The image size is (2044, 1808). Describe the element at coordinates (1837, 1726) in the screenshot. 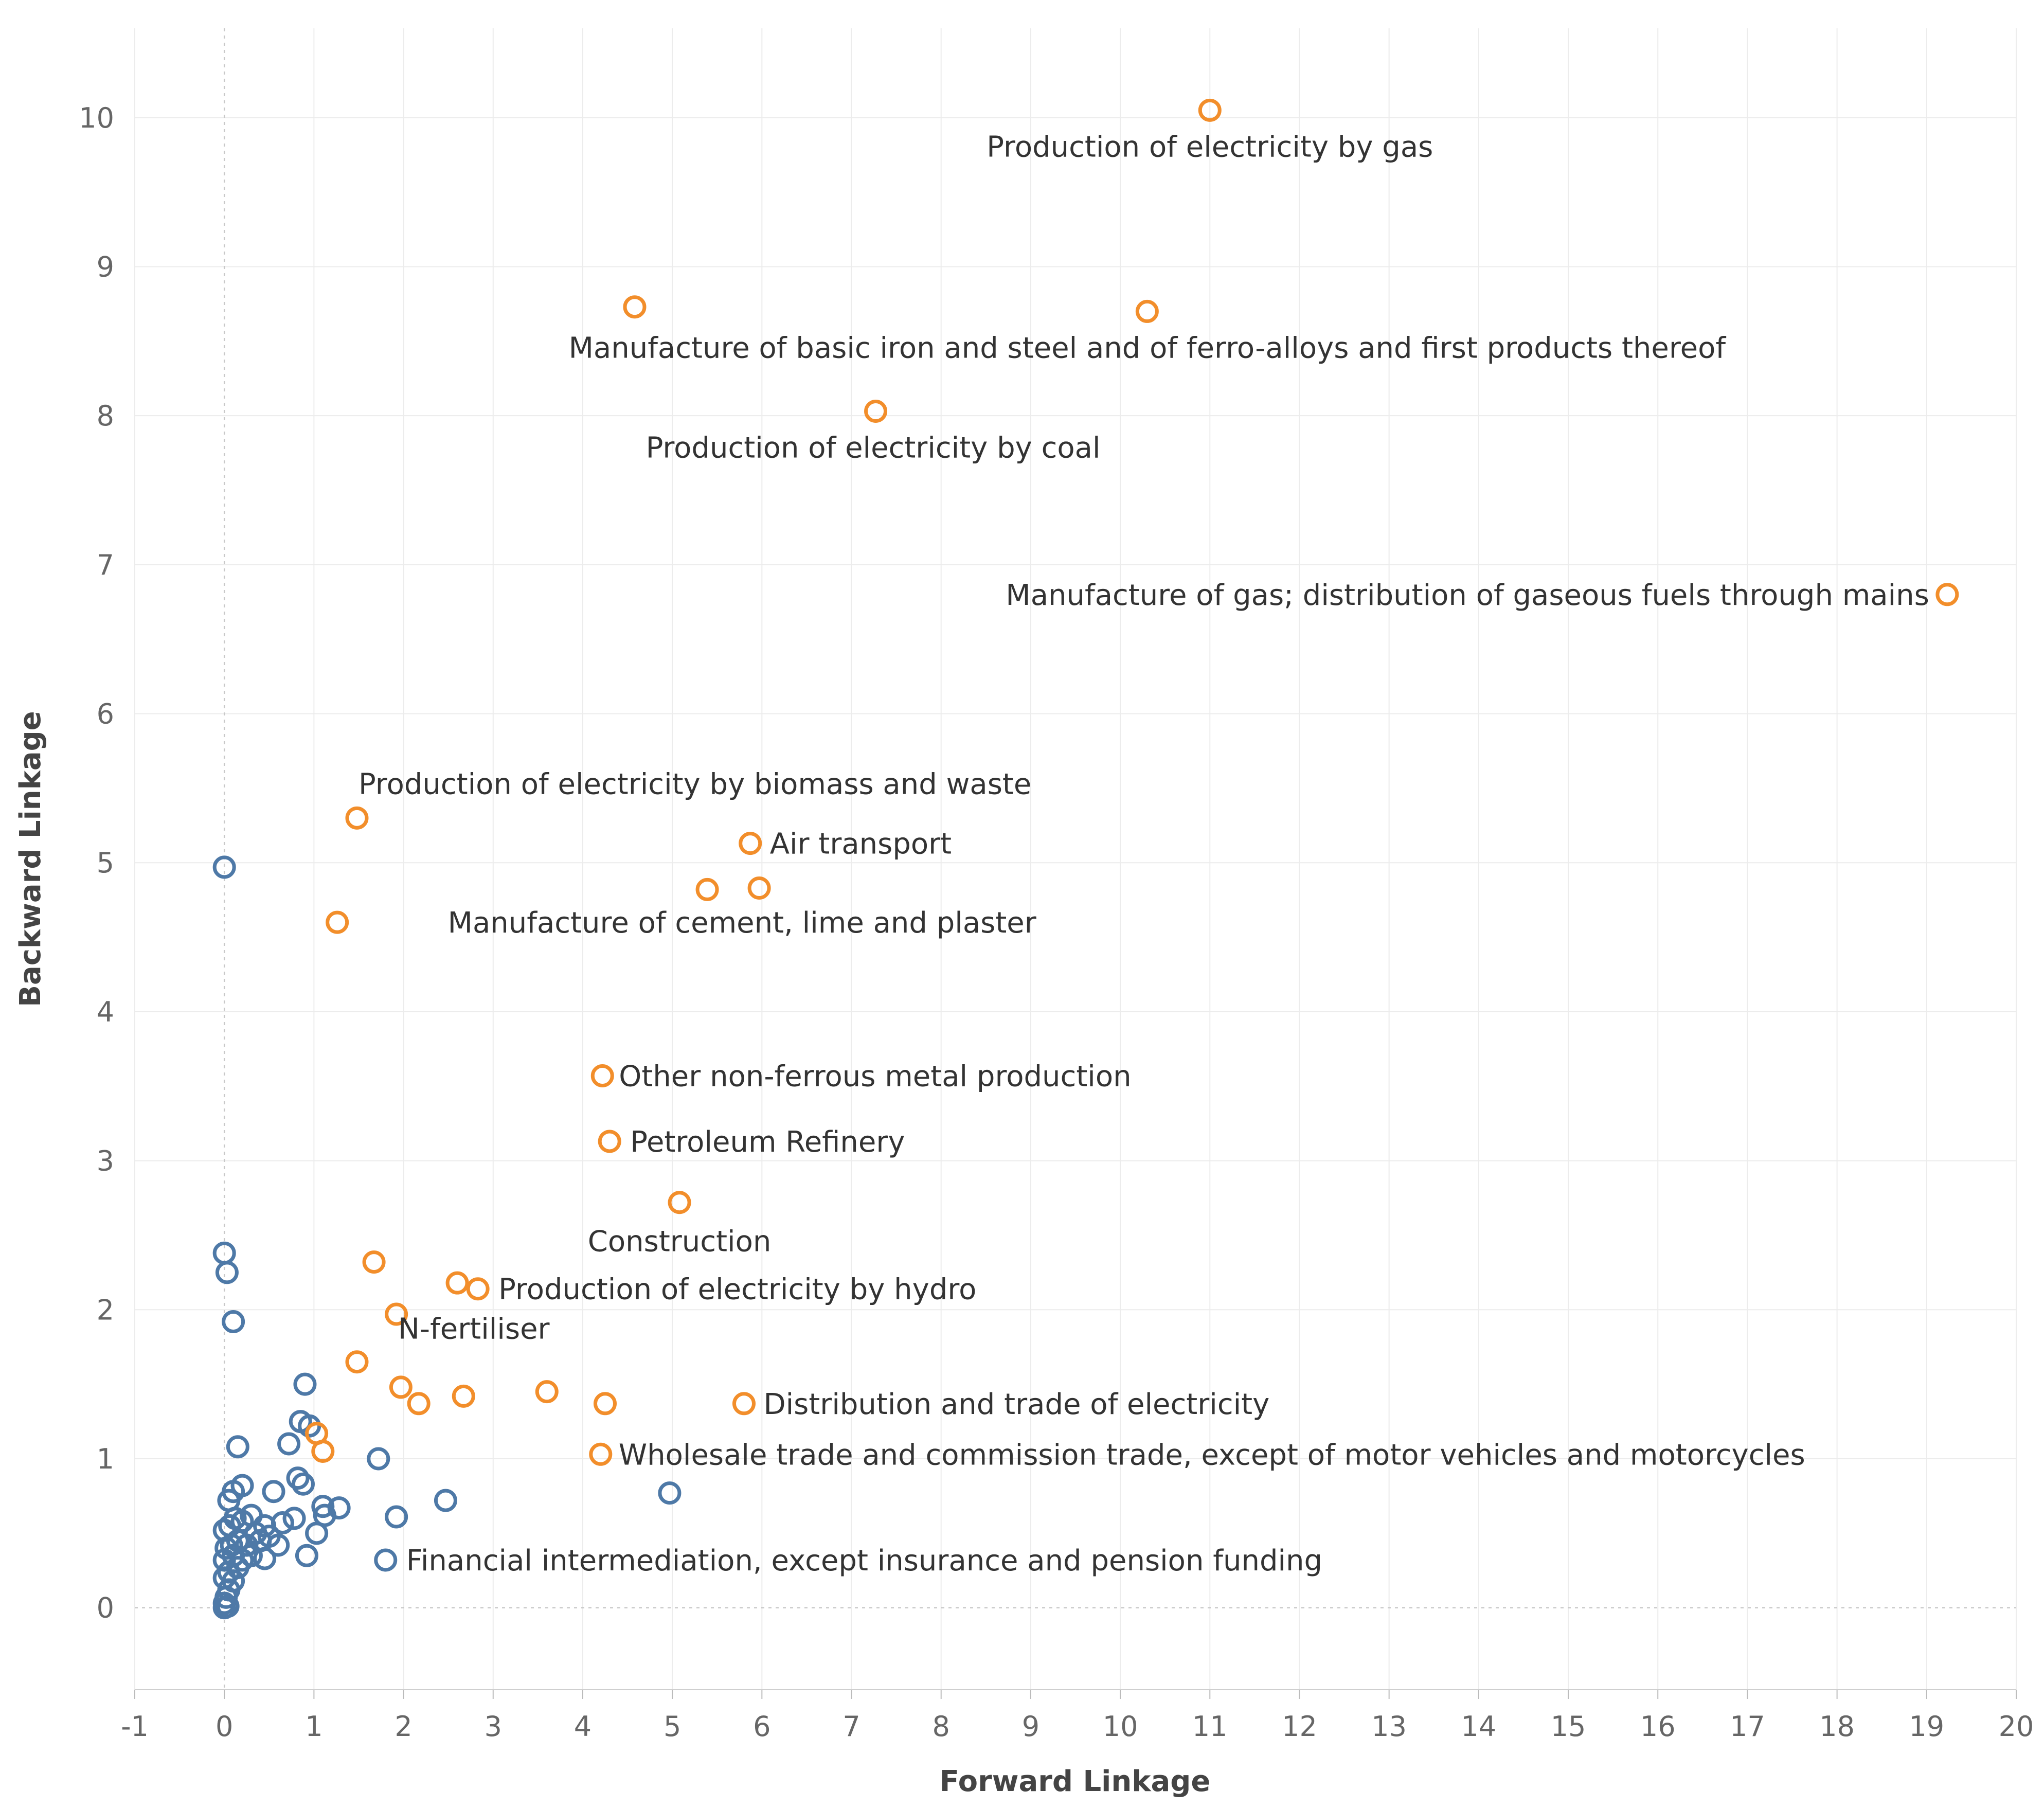

I see `x-tick-label: 18` at that location.